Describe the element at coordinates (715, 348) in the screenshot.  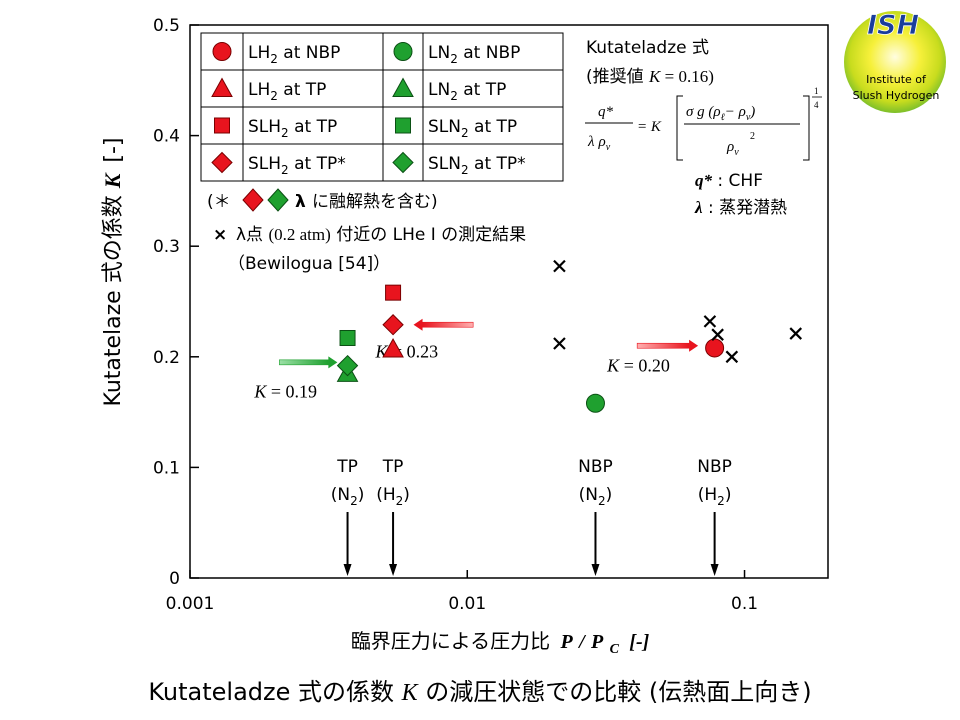
I see `lh2_nbp-point` at that location.